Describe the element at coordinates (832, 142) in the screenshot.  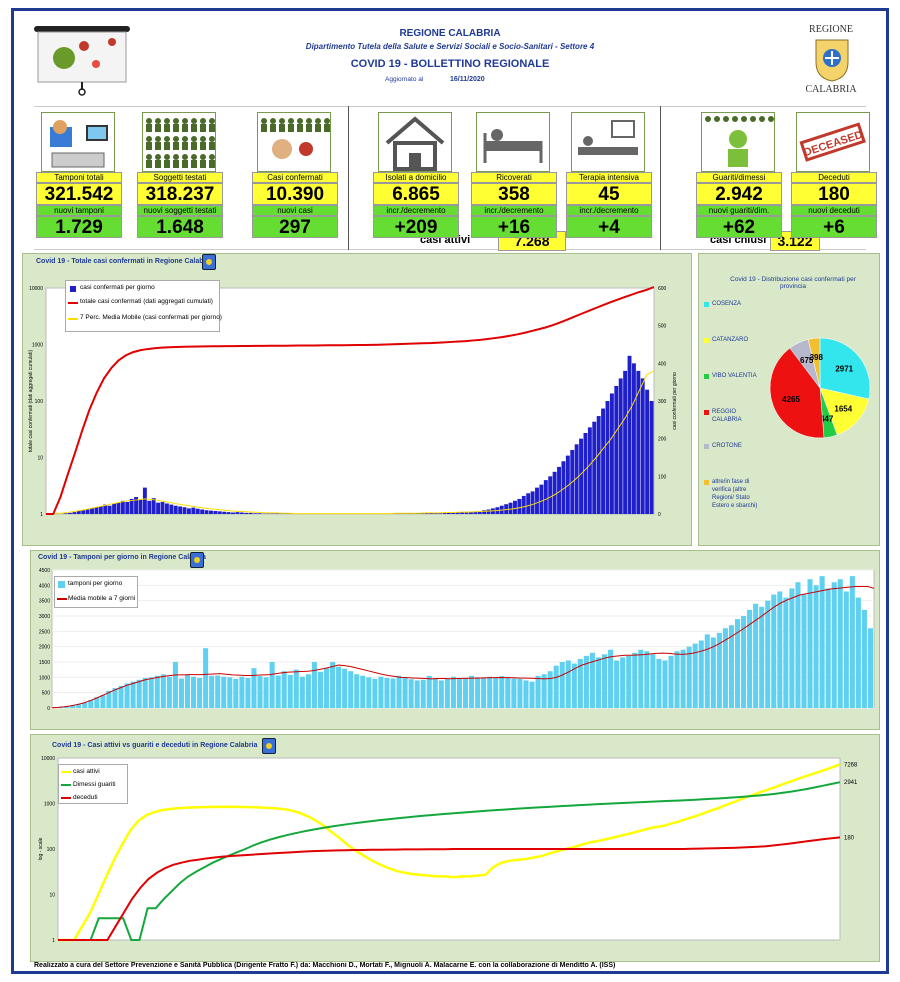
I see `deceased-stamp-icon: DECEASED` at that location.